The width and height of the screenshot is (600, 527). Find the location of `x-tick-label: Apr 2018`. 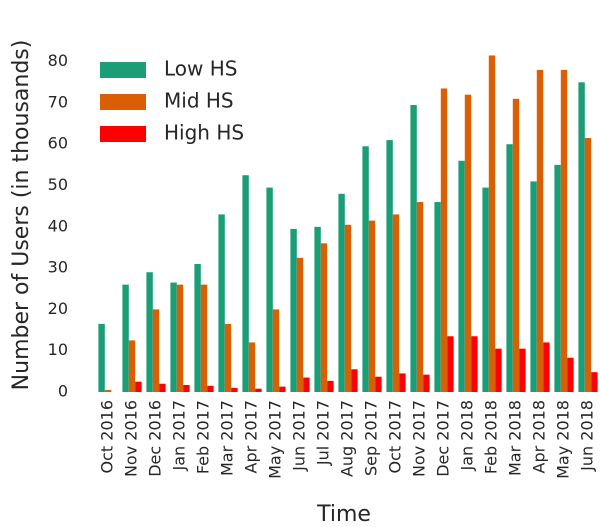

x-tick-label: Apr 2018 is located at coordinates (539, 436).